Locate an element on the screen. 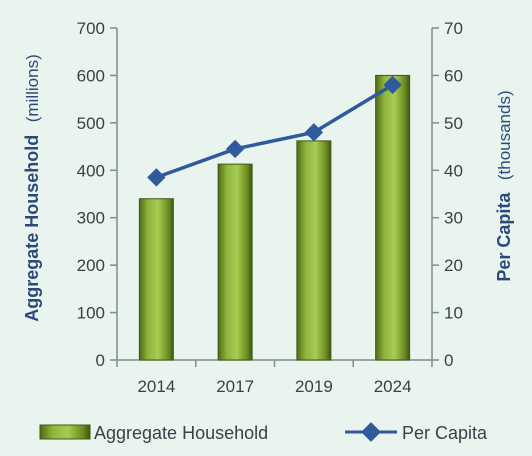 This screenshot has height=456, width=532. x-tick-label: 2017 is located at coordinates (235, 386).